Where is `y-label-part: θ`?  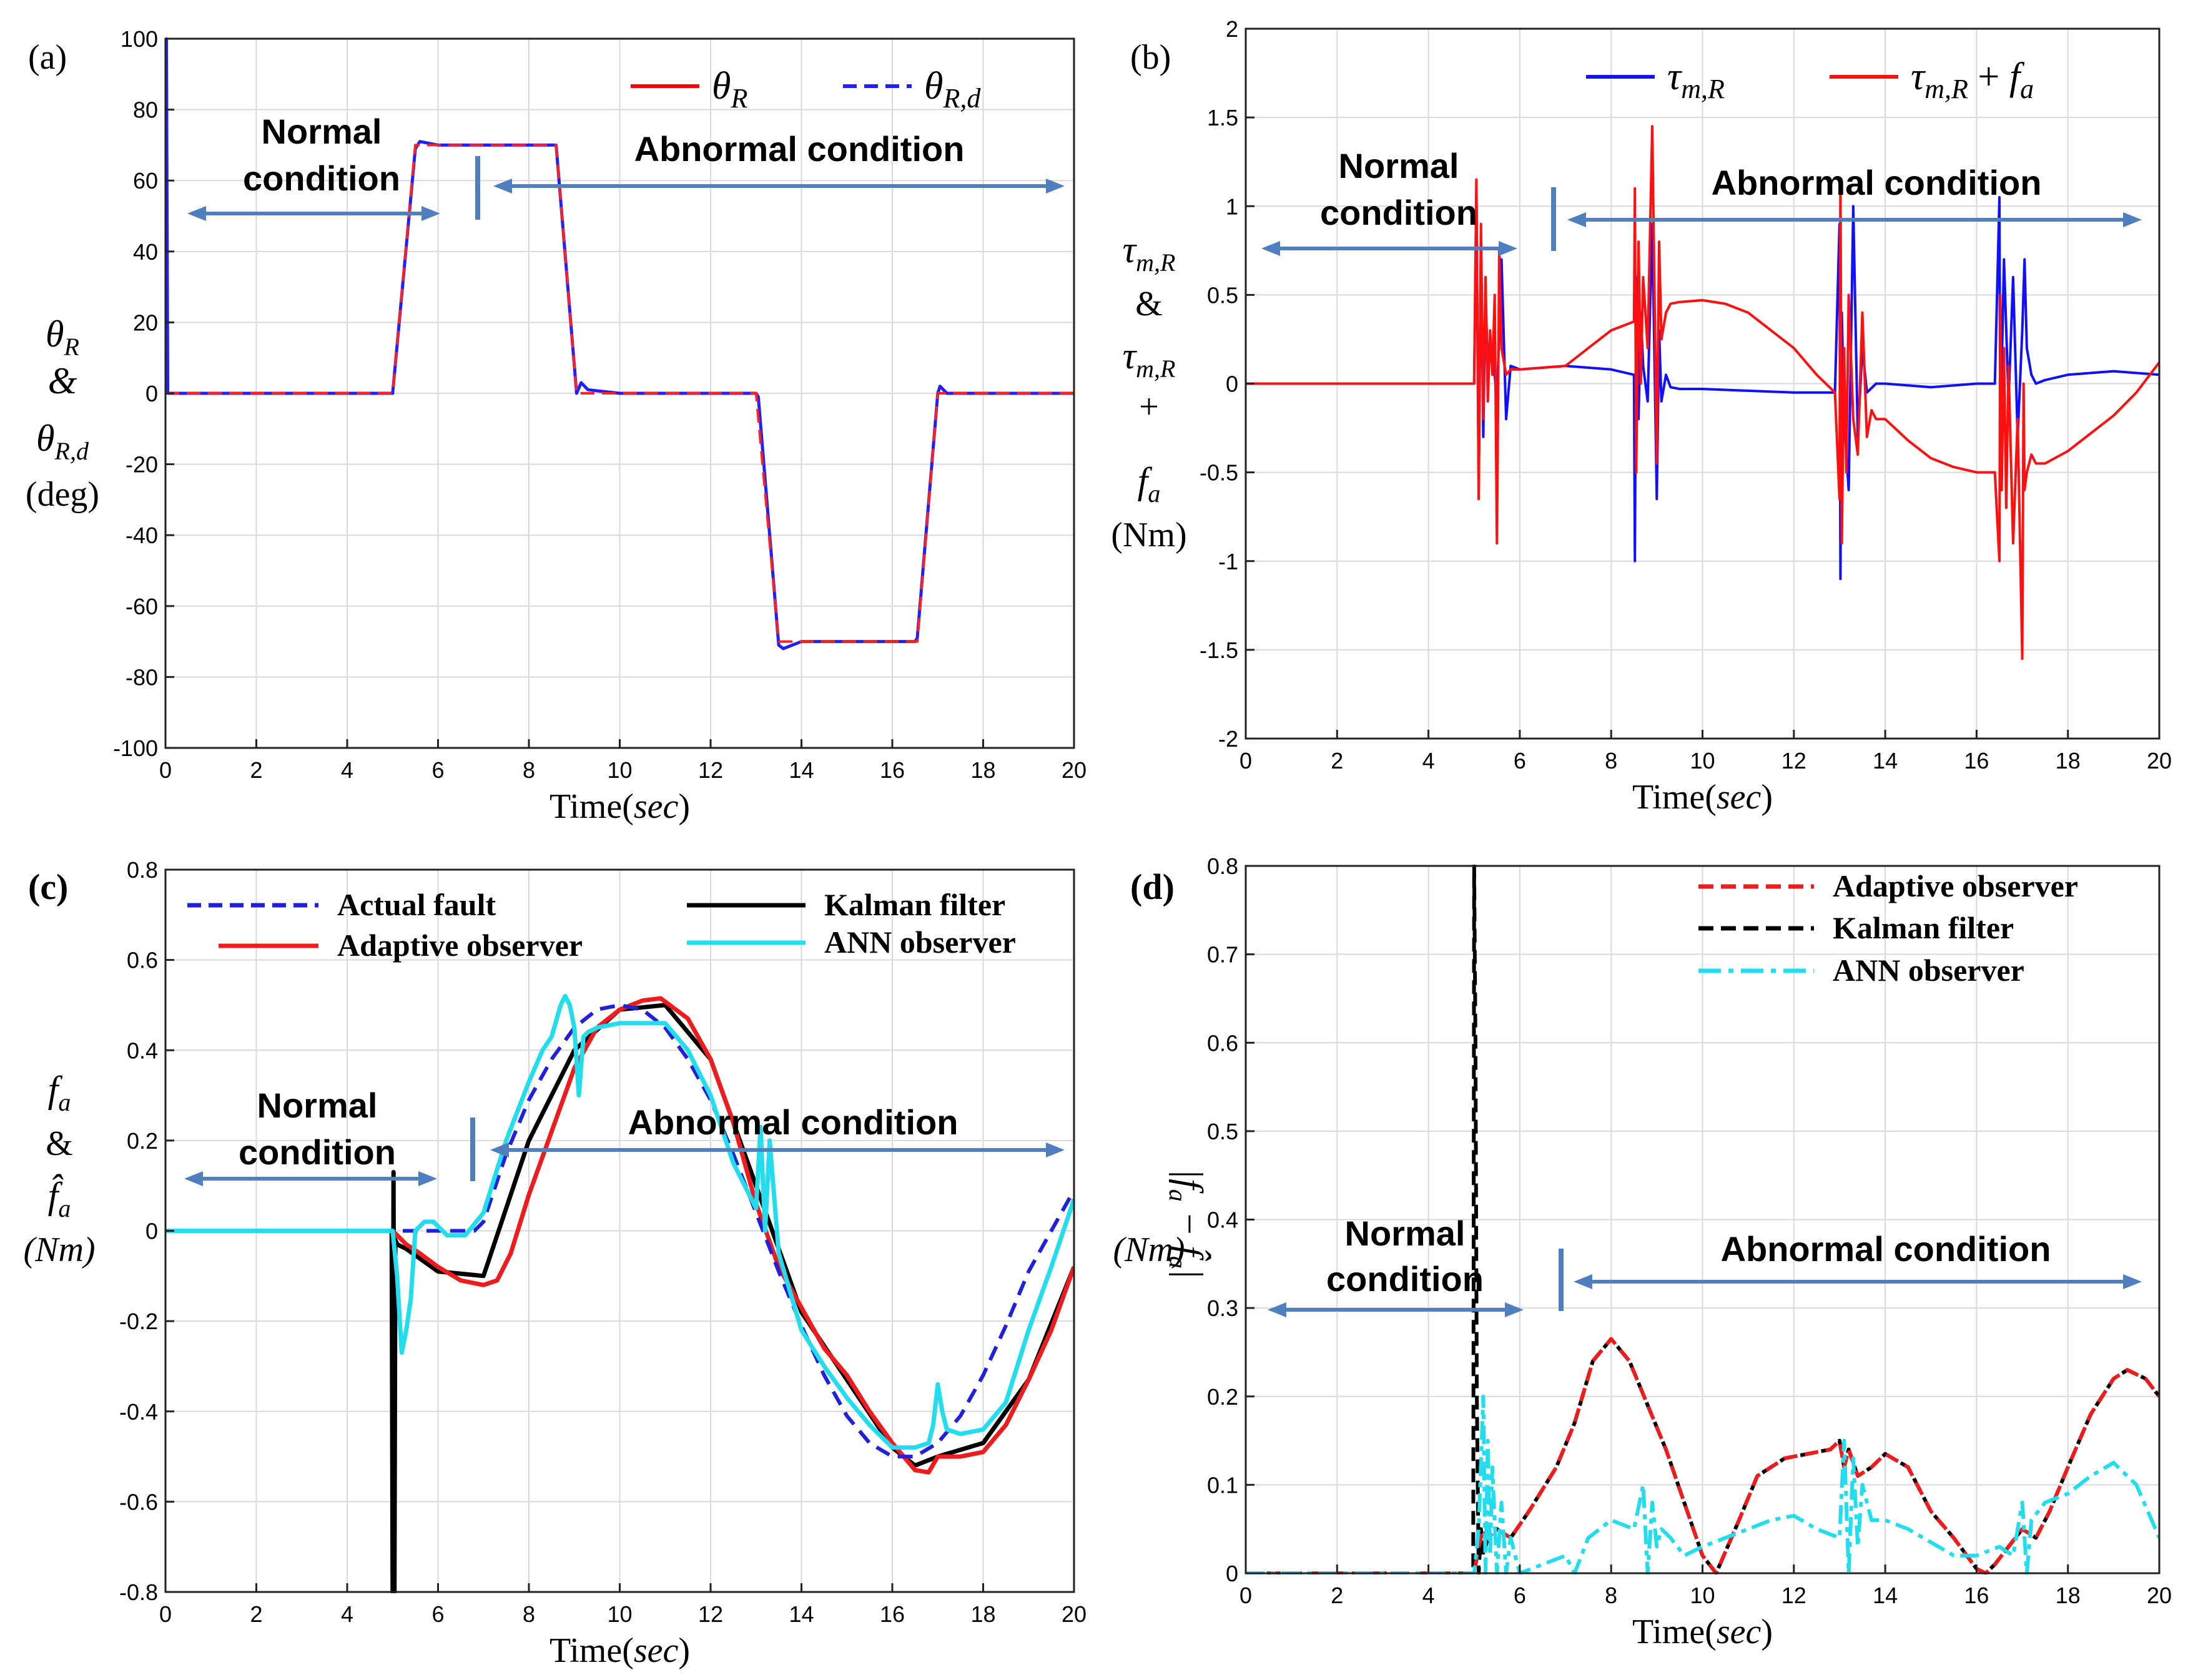
y-label-part: θ is located at coordinates (55, 334).